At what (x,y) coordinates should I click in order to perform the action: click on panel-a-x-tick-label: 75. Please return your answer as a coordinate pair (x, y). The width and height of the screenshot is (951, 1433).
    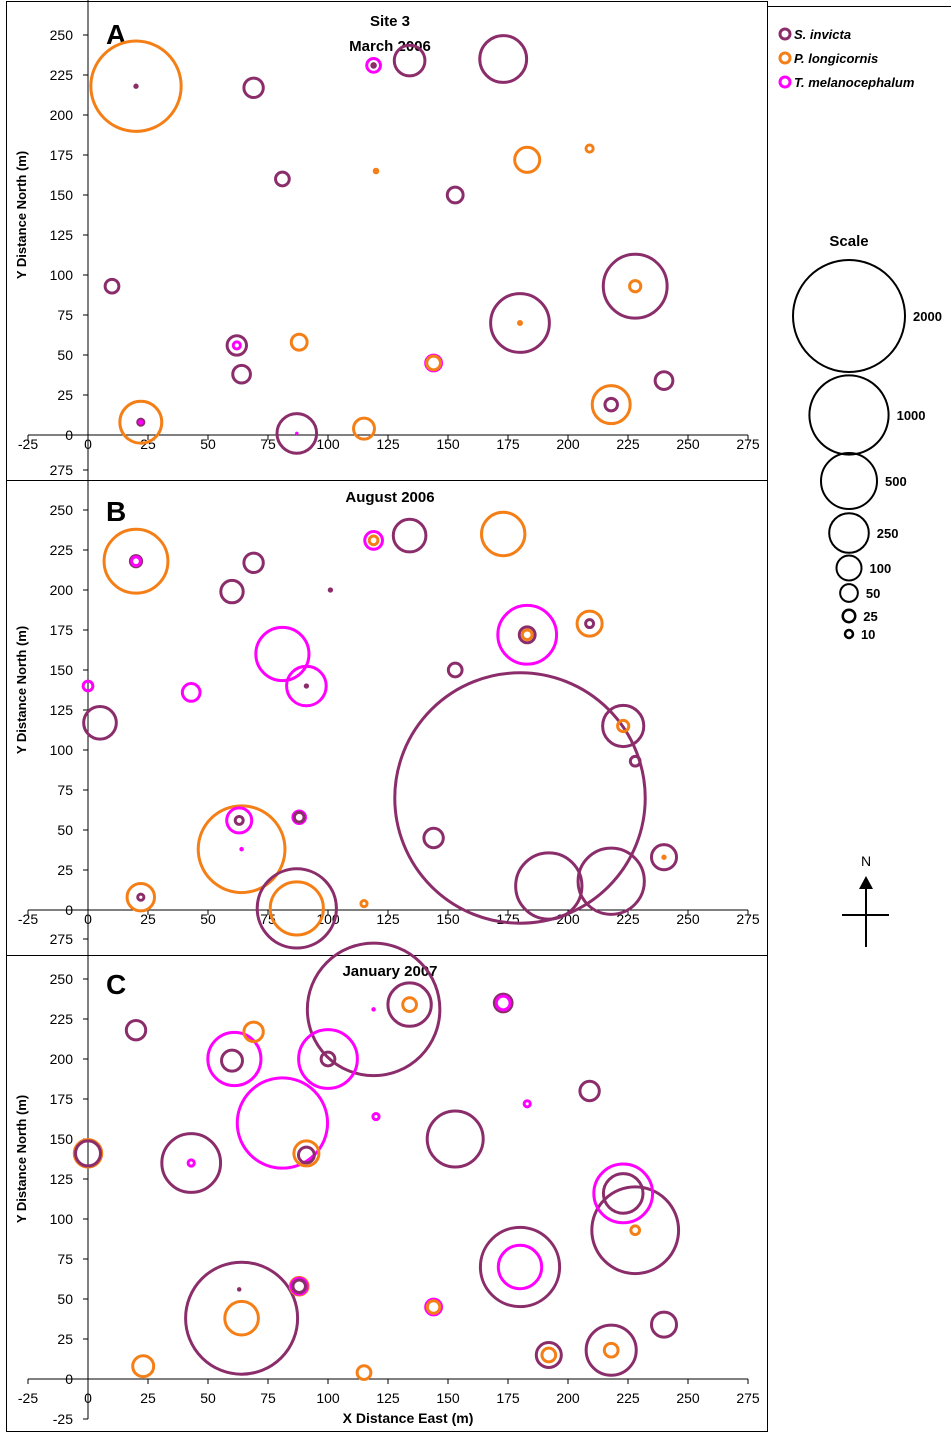
    Looking at the image, I should click on (268, 444).